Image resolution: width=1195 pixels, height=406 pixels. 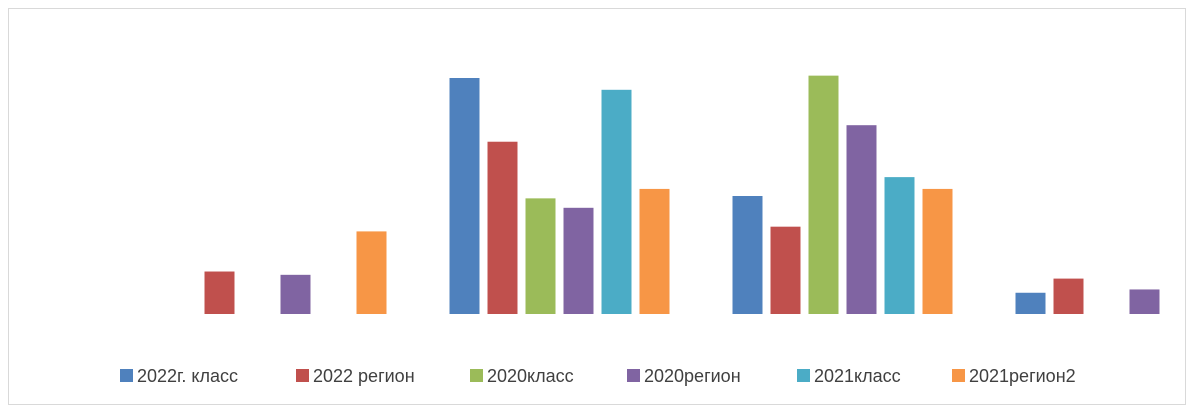 I want to click on legend-item-4: 2020регион, so click(x=684, y=376).